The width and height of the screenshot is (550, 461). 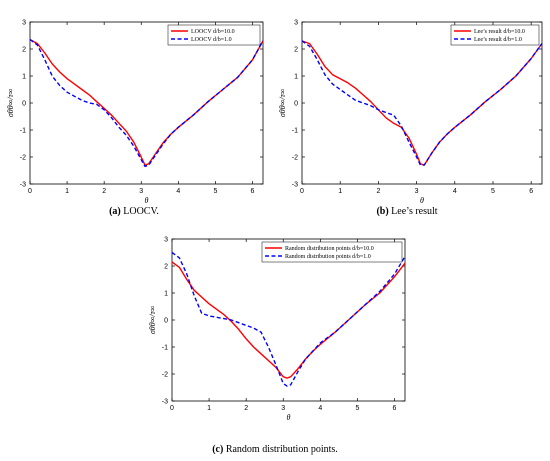 What do you see at coordinates (340, 191) in the screenshot?
I see `x-tick-label-b: 1` at bounding box center [340, 191].